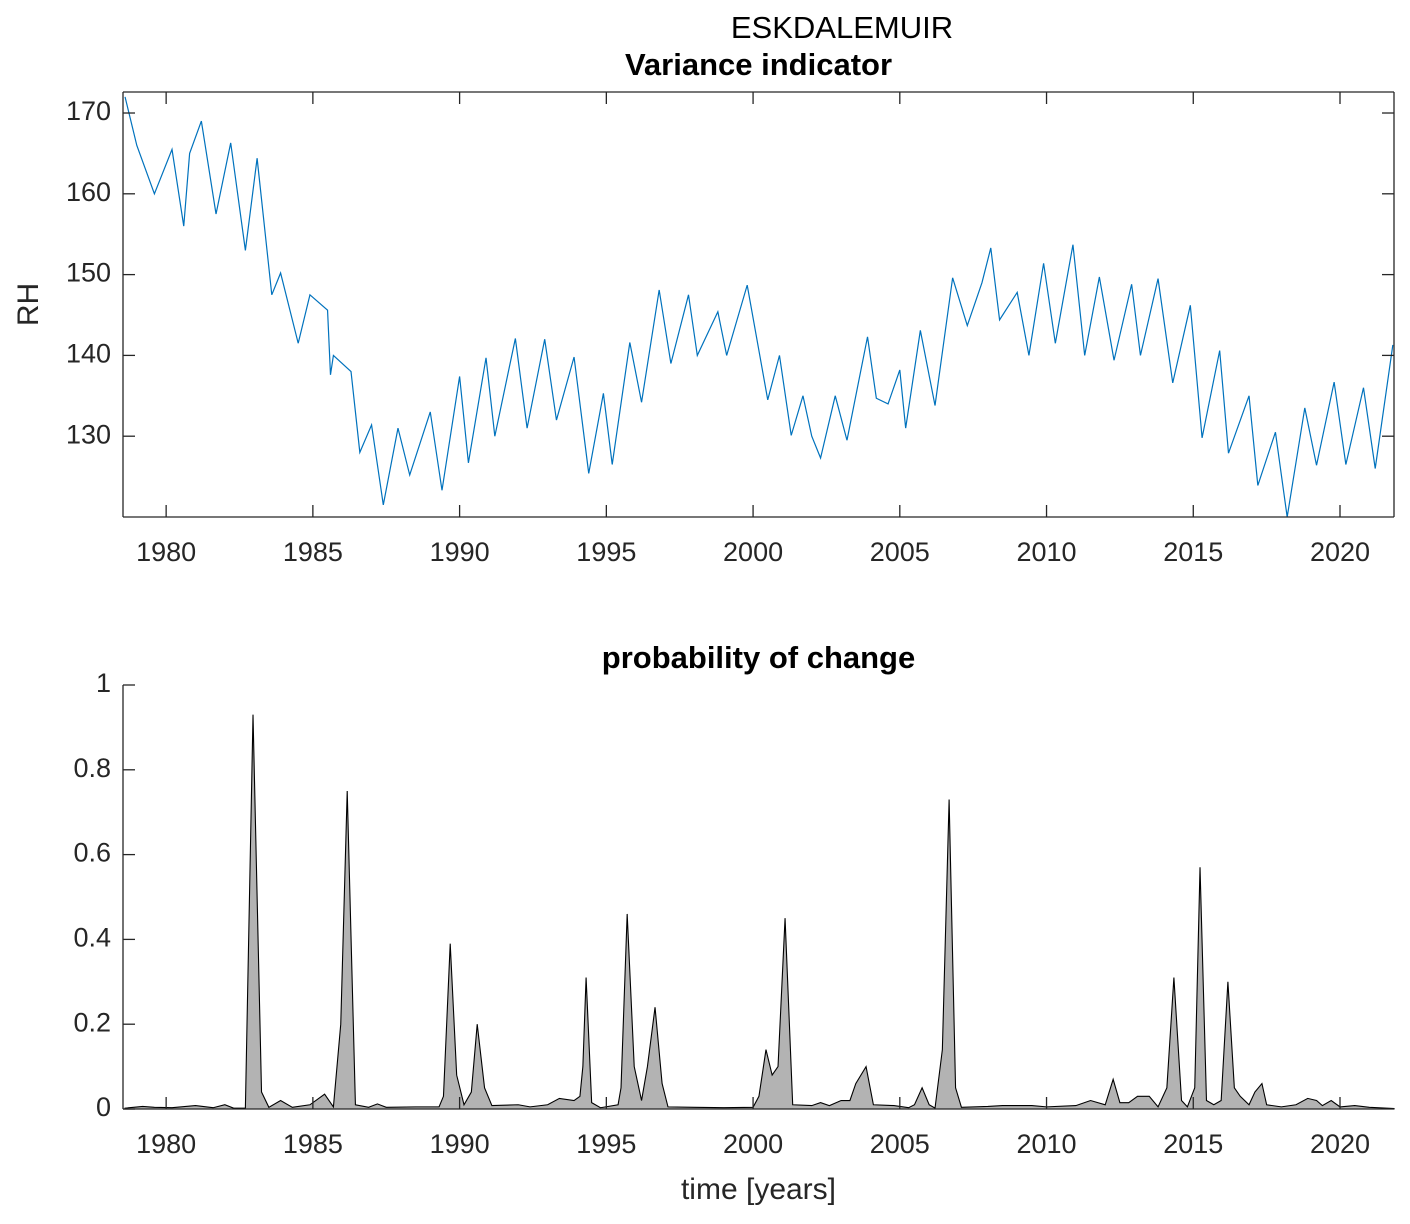  What do you see at coordinates (92, 768) in the screenshot?
I see `y-tick-label: 0.8` at bounding box center [92, 768].